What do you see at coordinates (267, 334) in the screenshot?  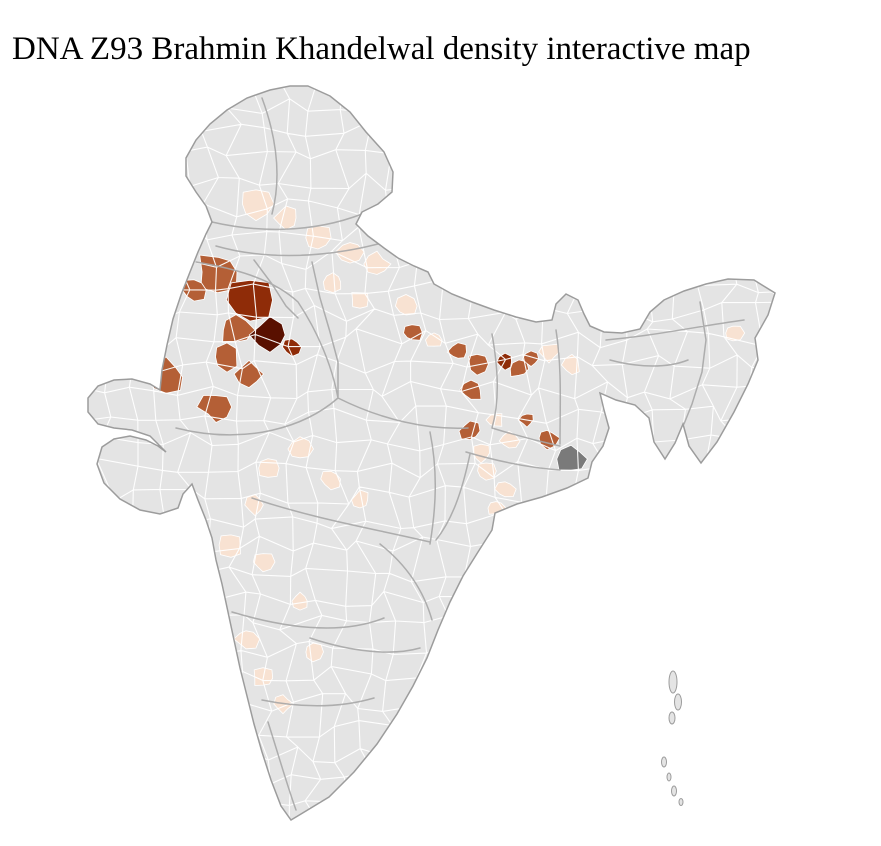 I see `district-region-highest` at bounding box center [267, 334].